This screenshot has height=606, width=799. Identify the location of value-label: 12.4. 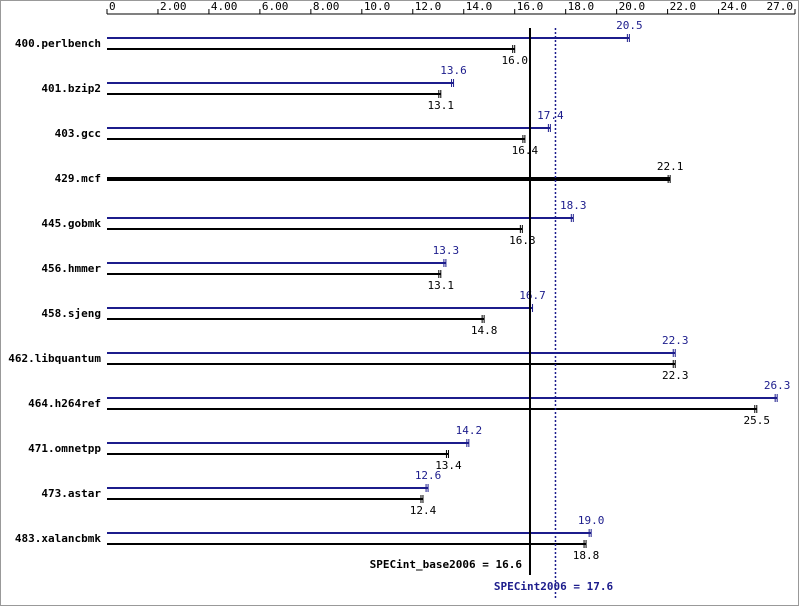
(423, 510).